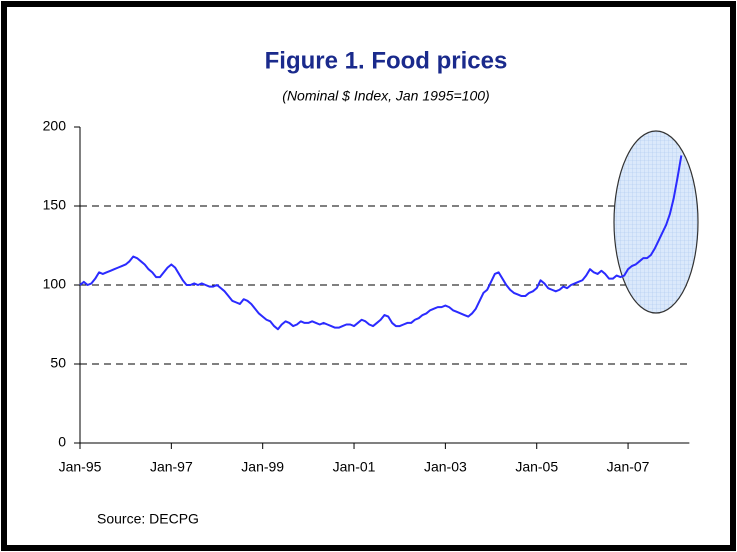 The image size is (737, 552). Describe the element at coordinates (386, 60) in the screenshot. I see `chart-title: Figure 1. Food prices` at that location.